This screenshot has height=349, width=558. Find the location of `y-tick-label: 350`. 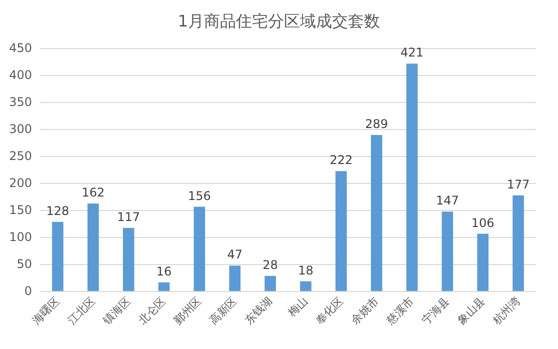

y-tick-label: 350 is located at coordinates (20, 102).